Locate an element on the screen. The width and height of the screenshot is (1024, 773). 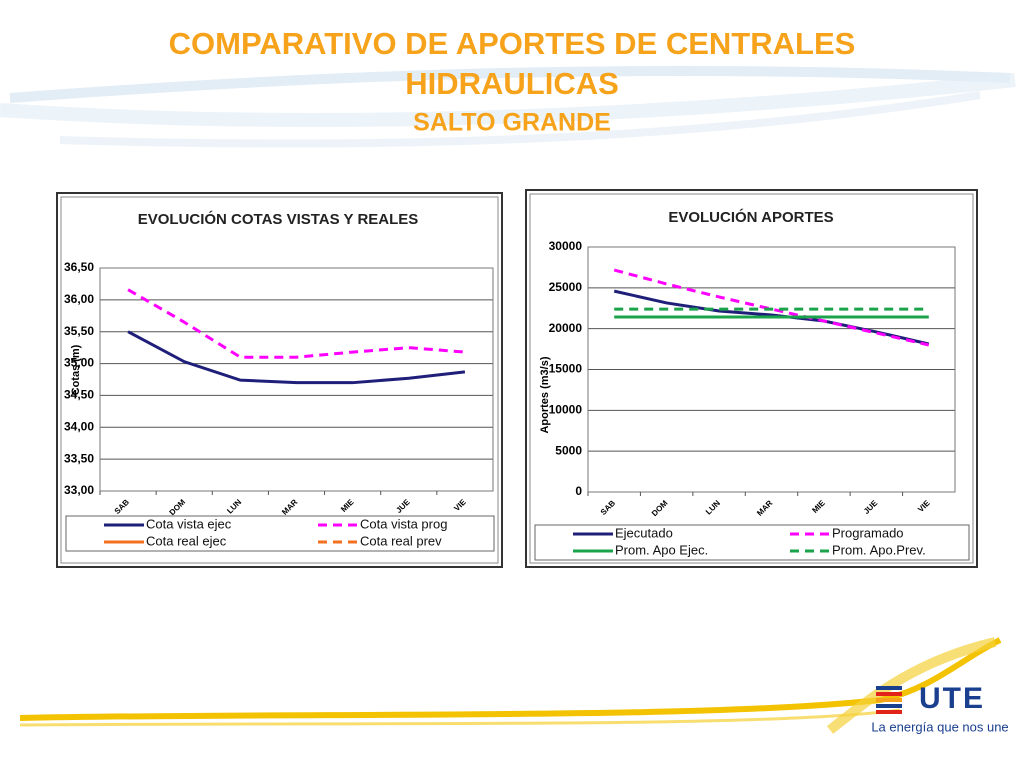
legend-label: Cota vista ejec is located at coordinates (189, 523).